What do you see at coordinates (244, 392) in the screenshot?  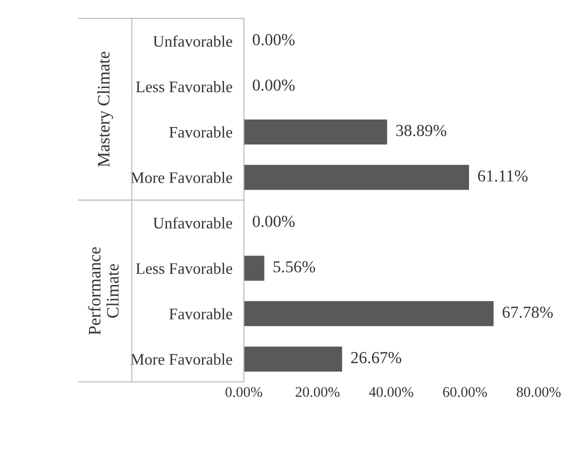 I see `x-tick-label: 0.00%` at bounding box center [244, 392].